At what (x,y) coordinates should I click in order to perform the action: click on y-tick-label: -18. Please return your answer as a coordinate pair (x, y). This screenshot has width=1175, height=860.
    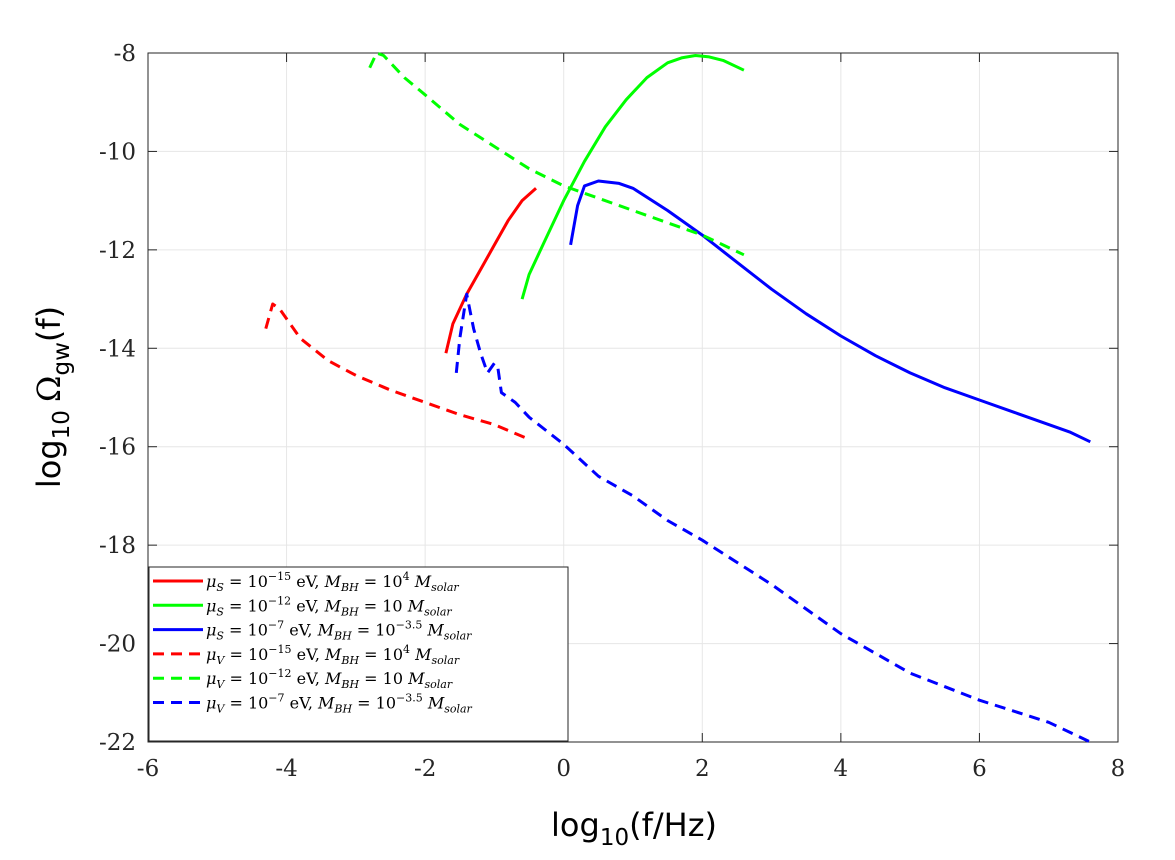
    Looking at the image, I should click on (117, 546).